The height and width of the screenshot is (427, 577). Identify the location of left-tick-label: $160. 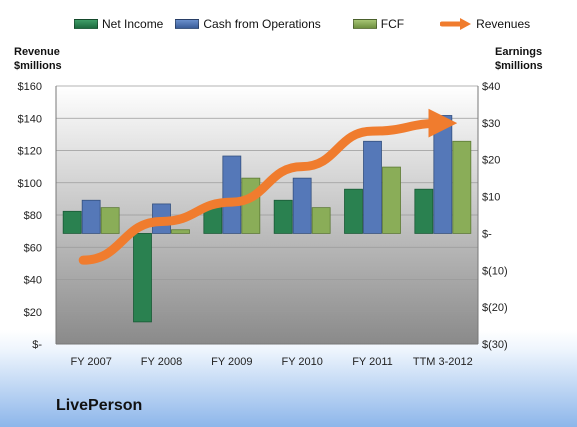
(30, 87).